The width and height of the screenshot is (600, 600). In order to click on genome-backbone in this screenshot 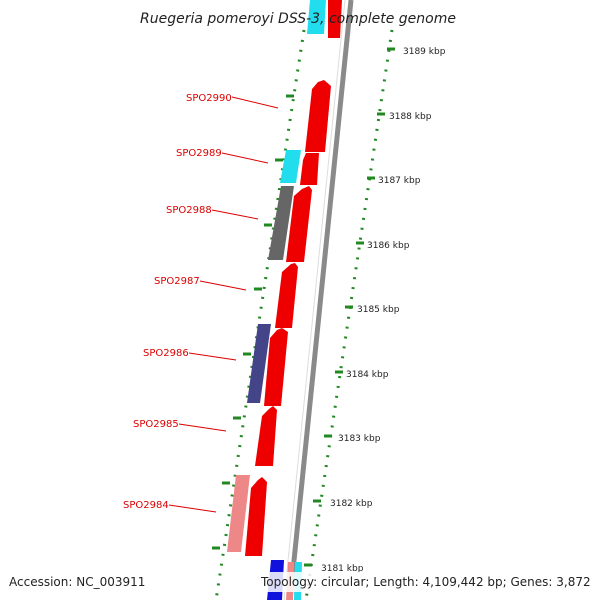, I will do `click(318, 300)`.